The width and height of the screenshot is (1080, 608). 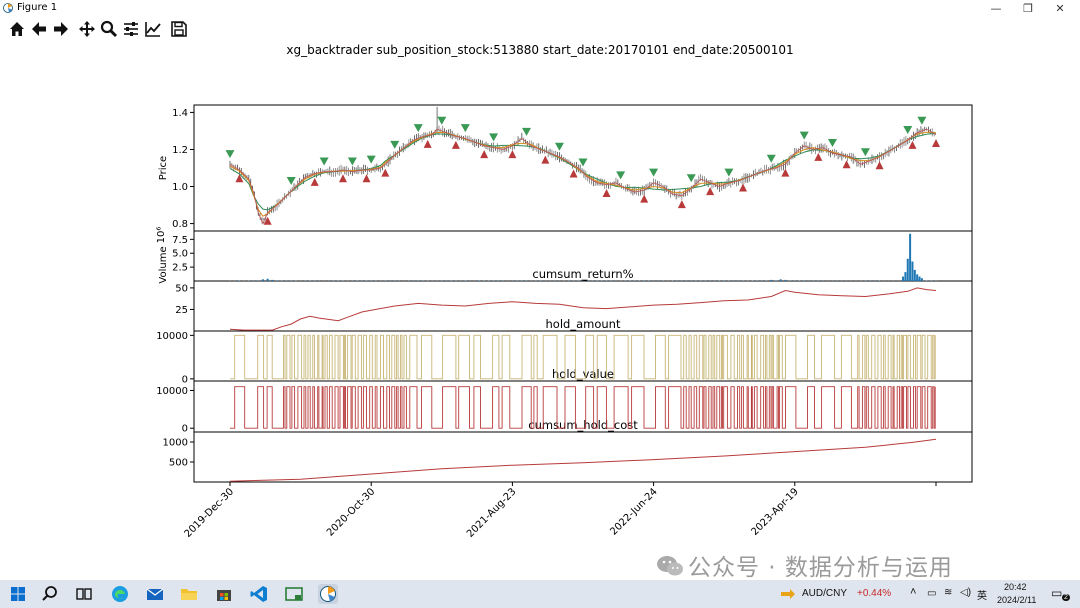 I want to click on edit-axis-icon, so click(x=153, y=29).